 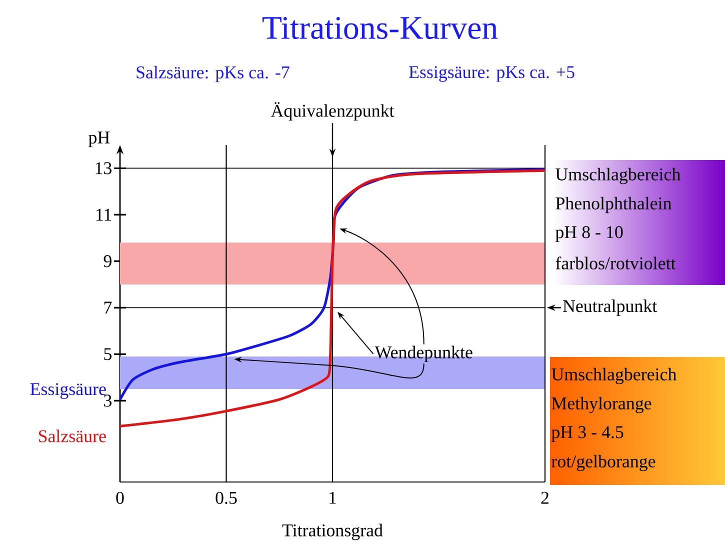 I want to click on y-tick-label: 9, so click(x=108, y=261).